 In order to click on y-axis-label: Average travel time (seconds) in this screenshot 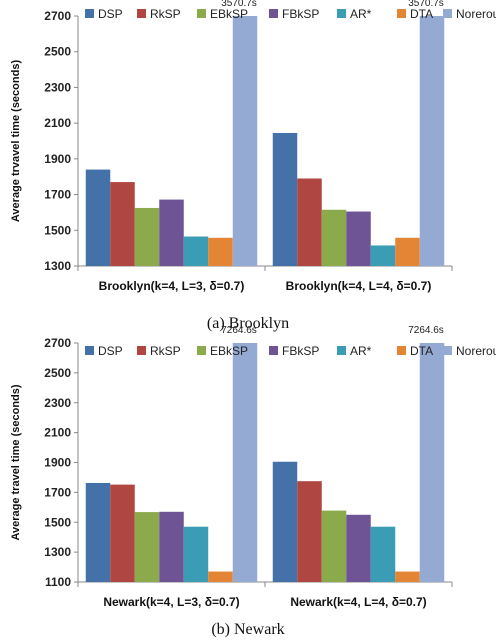, I will do `click(16, 462)`.